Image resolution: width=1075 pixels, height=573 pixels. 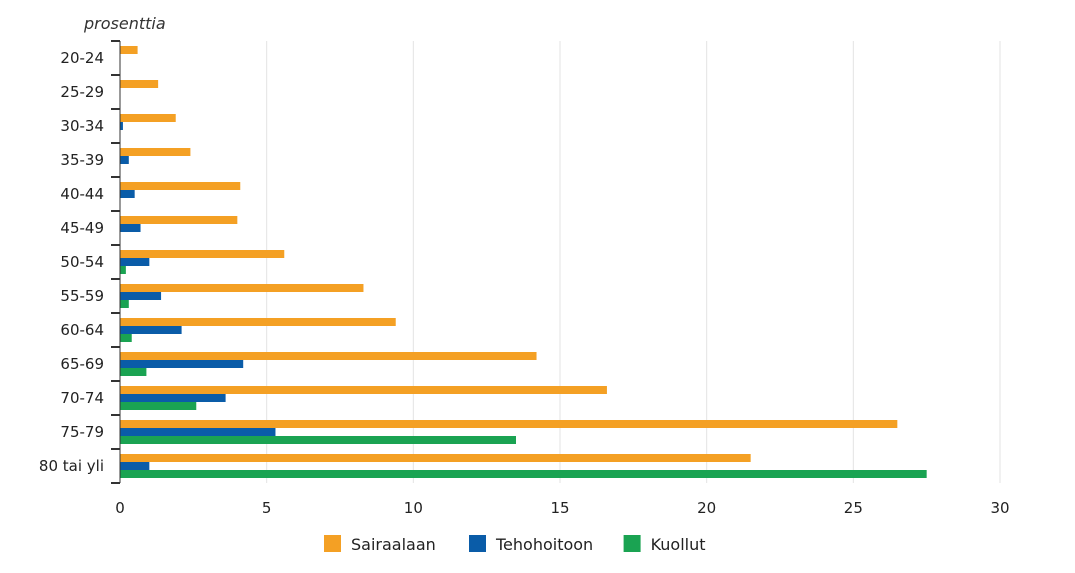 What do you see at coordinates (82, 228) in the screenshot?
I see `y-tick-label-45-49: 45-49` at bounding box center [82, 228].